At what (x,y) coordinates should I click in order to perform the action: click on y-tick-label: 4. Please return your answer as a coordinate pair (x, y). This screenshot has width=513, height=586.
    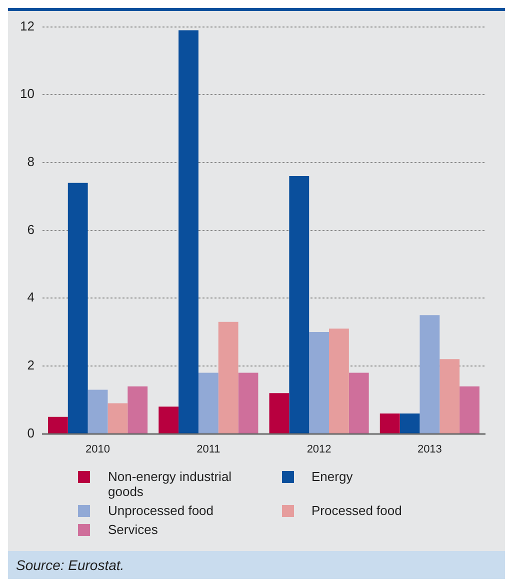
    Looking at the image, I should click on (30, 297).